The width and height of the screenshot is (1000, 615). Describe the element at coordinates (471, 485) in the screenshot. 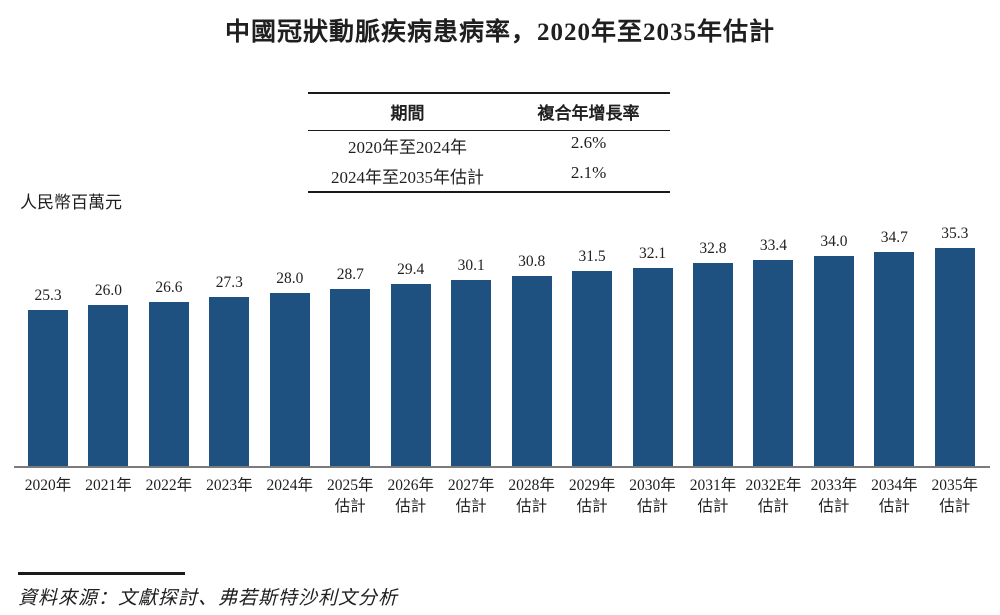

I see `x-axis-tick-year: 2027年` at that location.